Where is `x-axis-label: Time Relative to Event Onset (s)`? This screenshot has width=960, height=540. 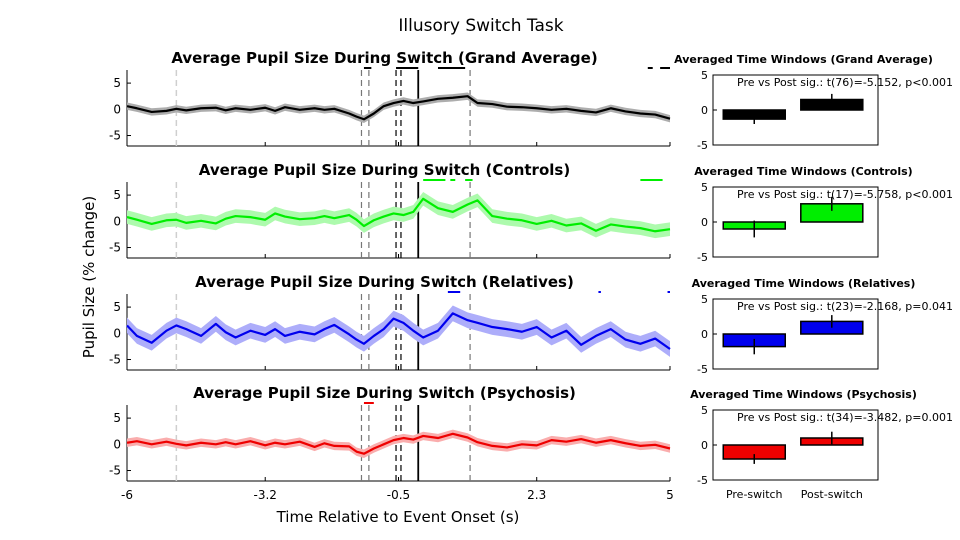 x-axis-label: Time Relative to Event Onset (s) is located at coordinates (398, 517).